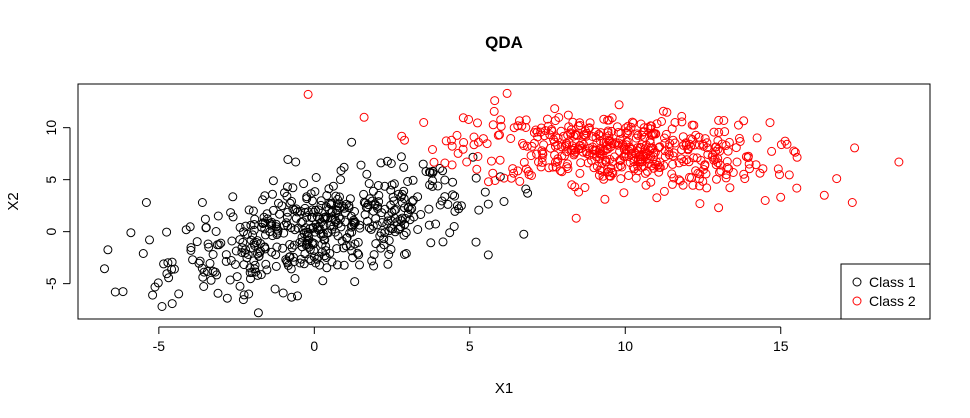 The width and height of the screenshot is (970, 418). Describe the element at coordinates (625, 346) in the screenshot. I see `x-tick-label: 10` at that location.